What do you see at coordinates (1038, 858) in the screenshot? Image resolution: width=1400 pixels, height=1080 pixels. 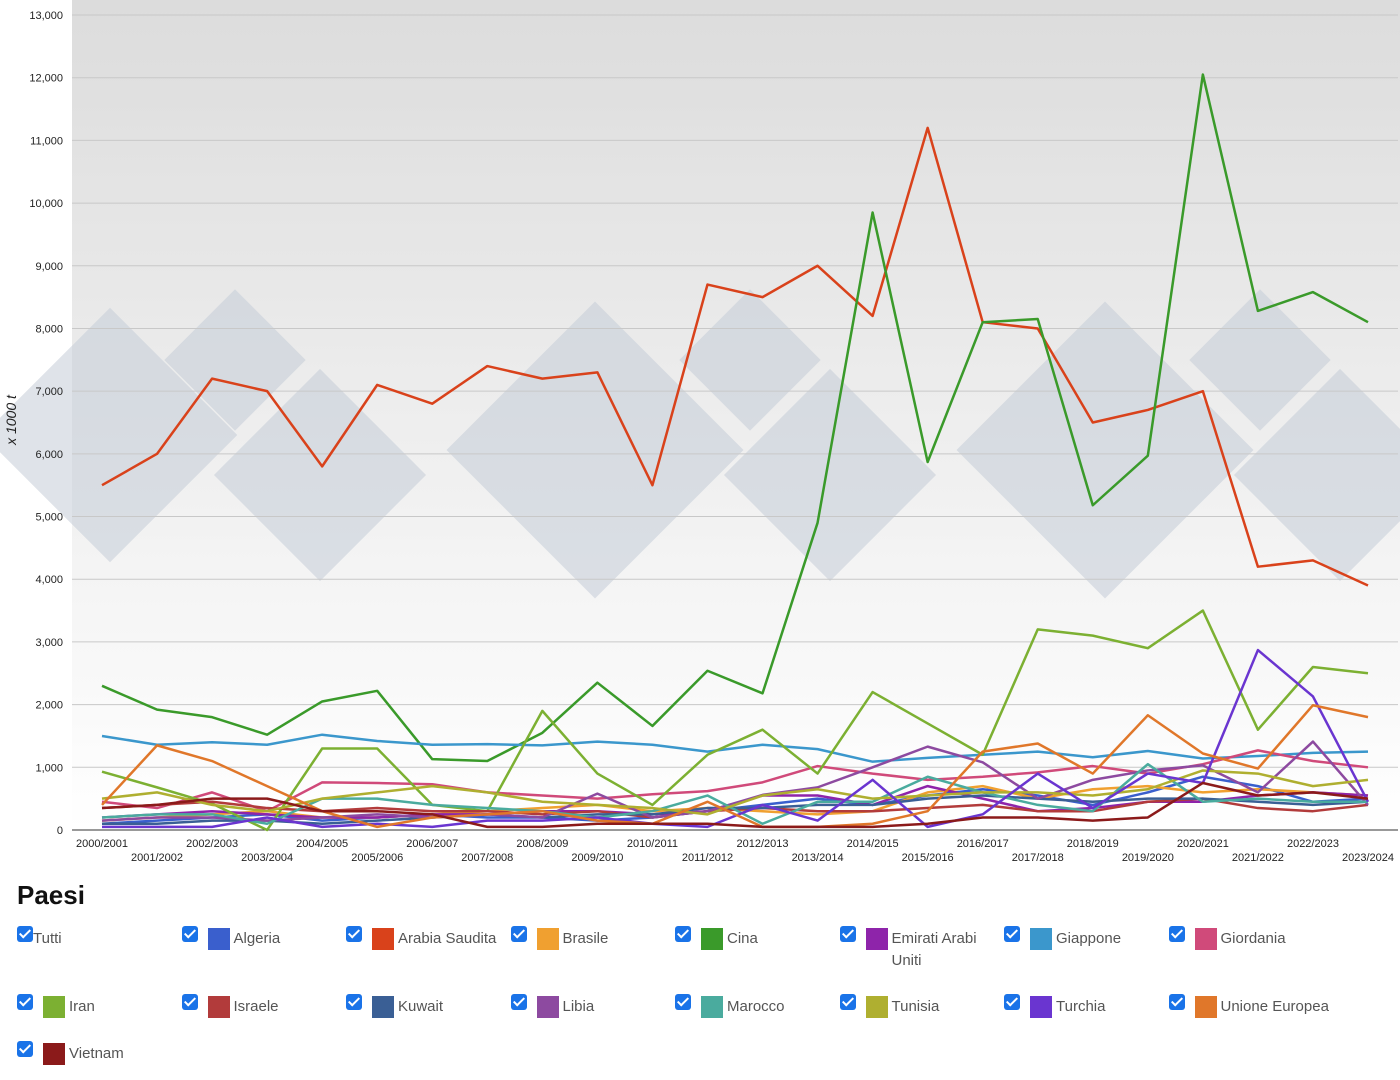 I see `x-tick-label: 2017/2018` at bounding box center [1038, 858].